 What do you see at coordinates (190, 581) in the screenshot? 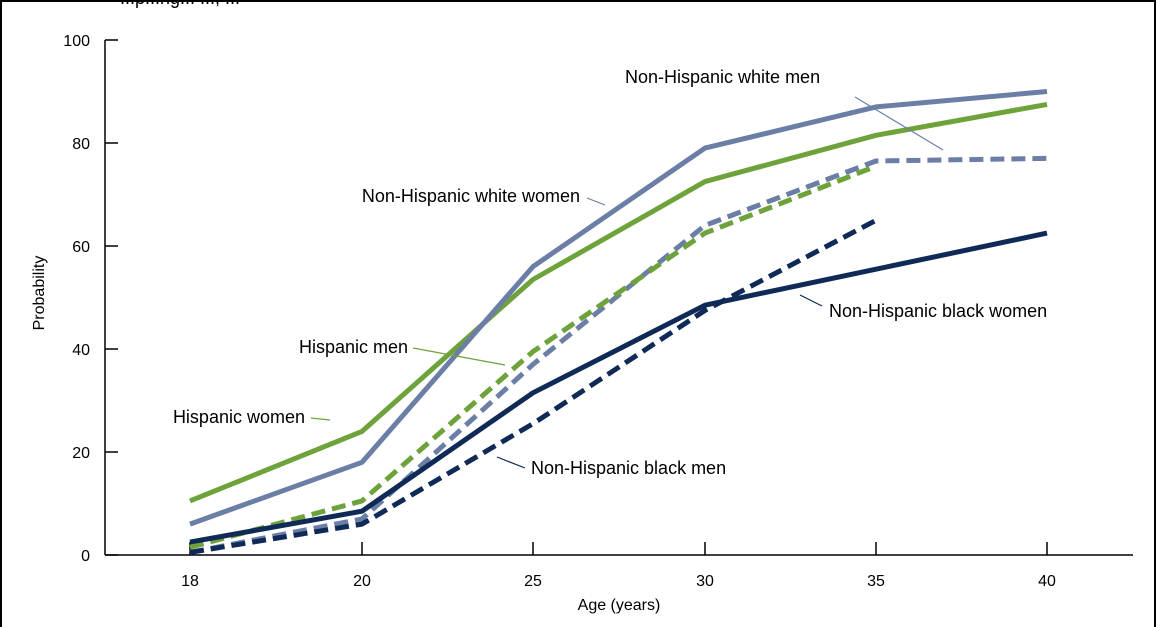
I see `x-tick-label: 18` at bounding box center [190, 581].